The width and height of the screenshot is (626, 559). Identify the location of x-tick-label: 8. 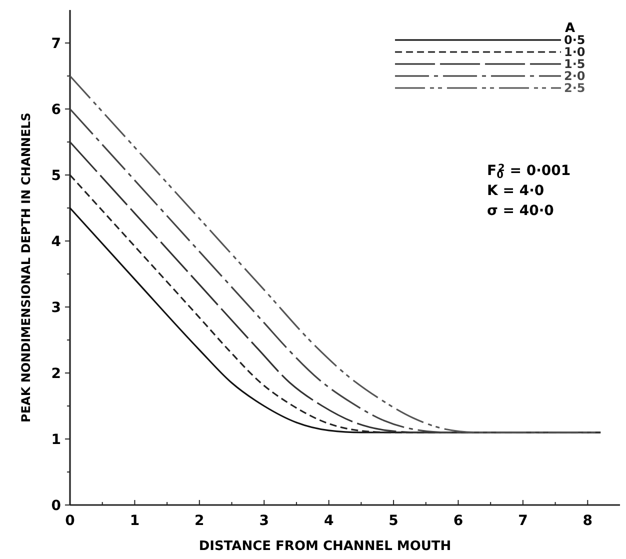
(587, 521).